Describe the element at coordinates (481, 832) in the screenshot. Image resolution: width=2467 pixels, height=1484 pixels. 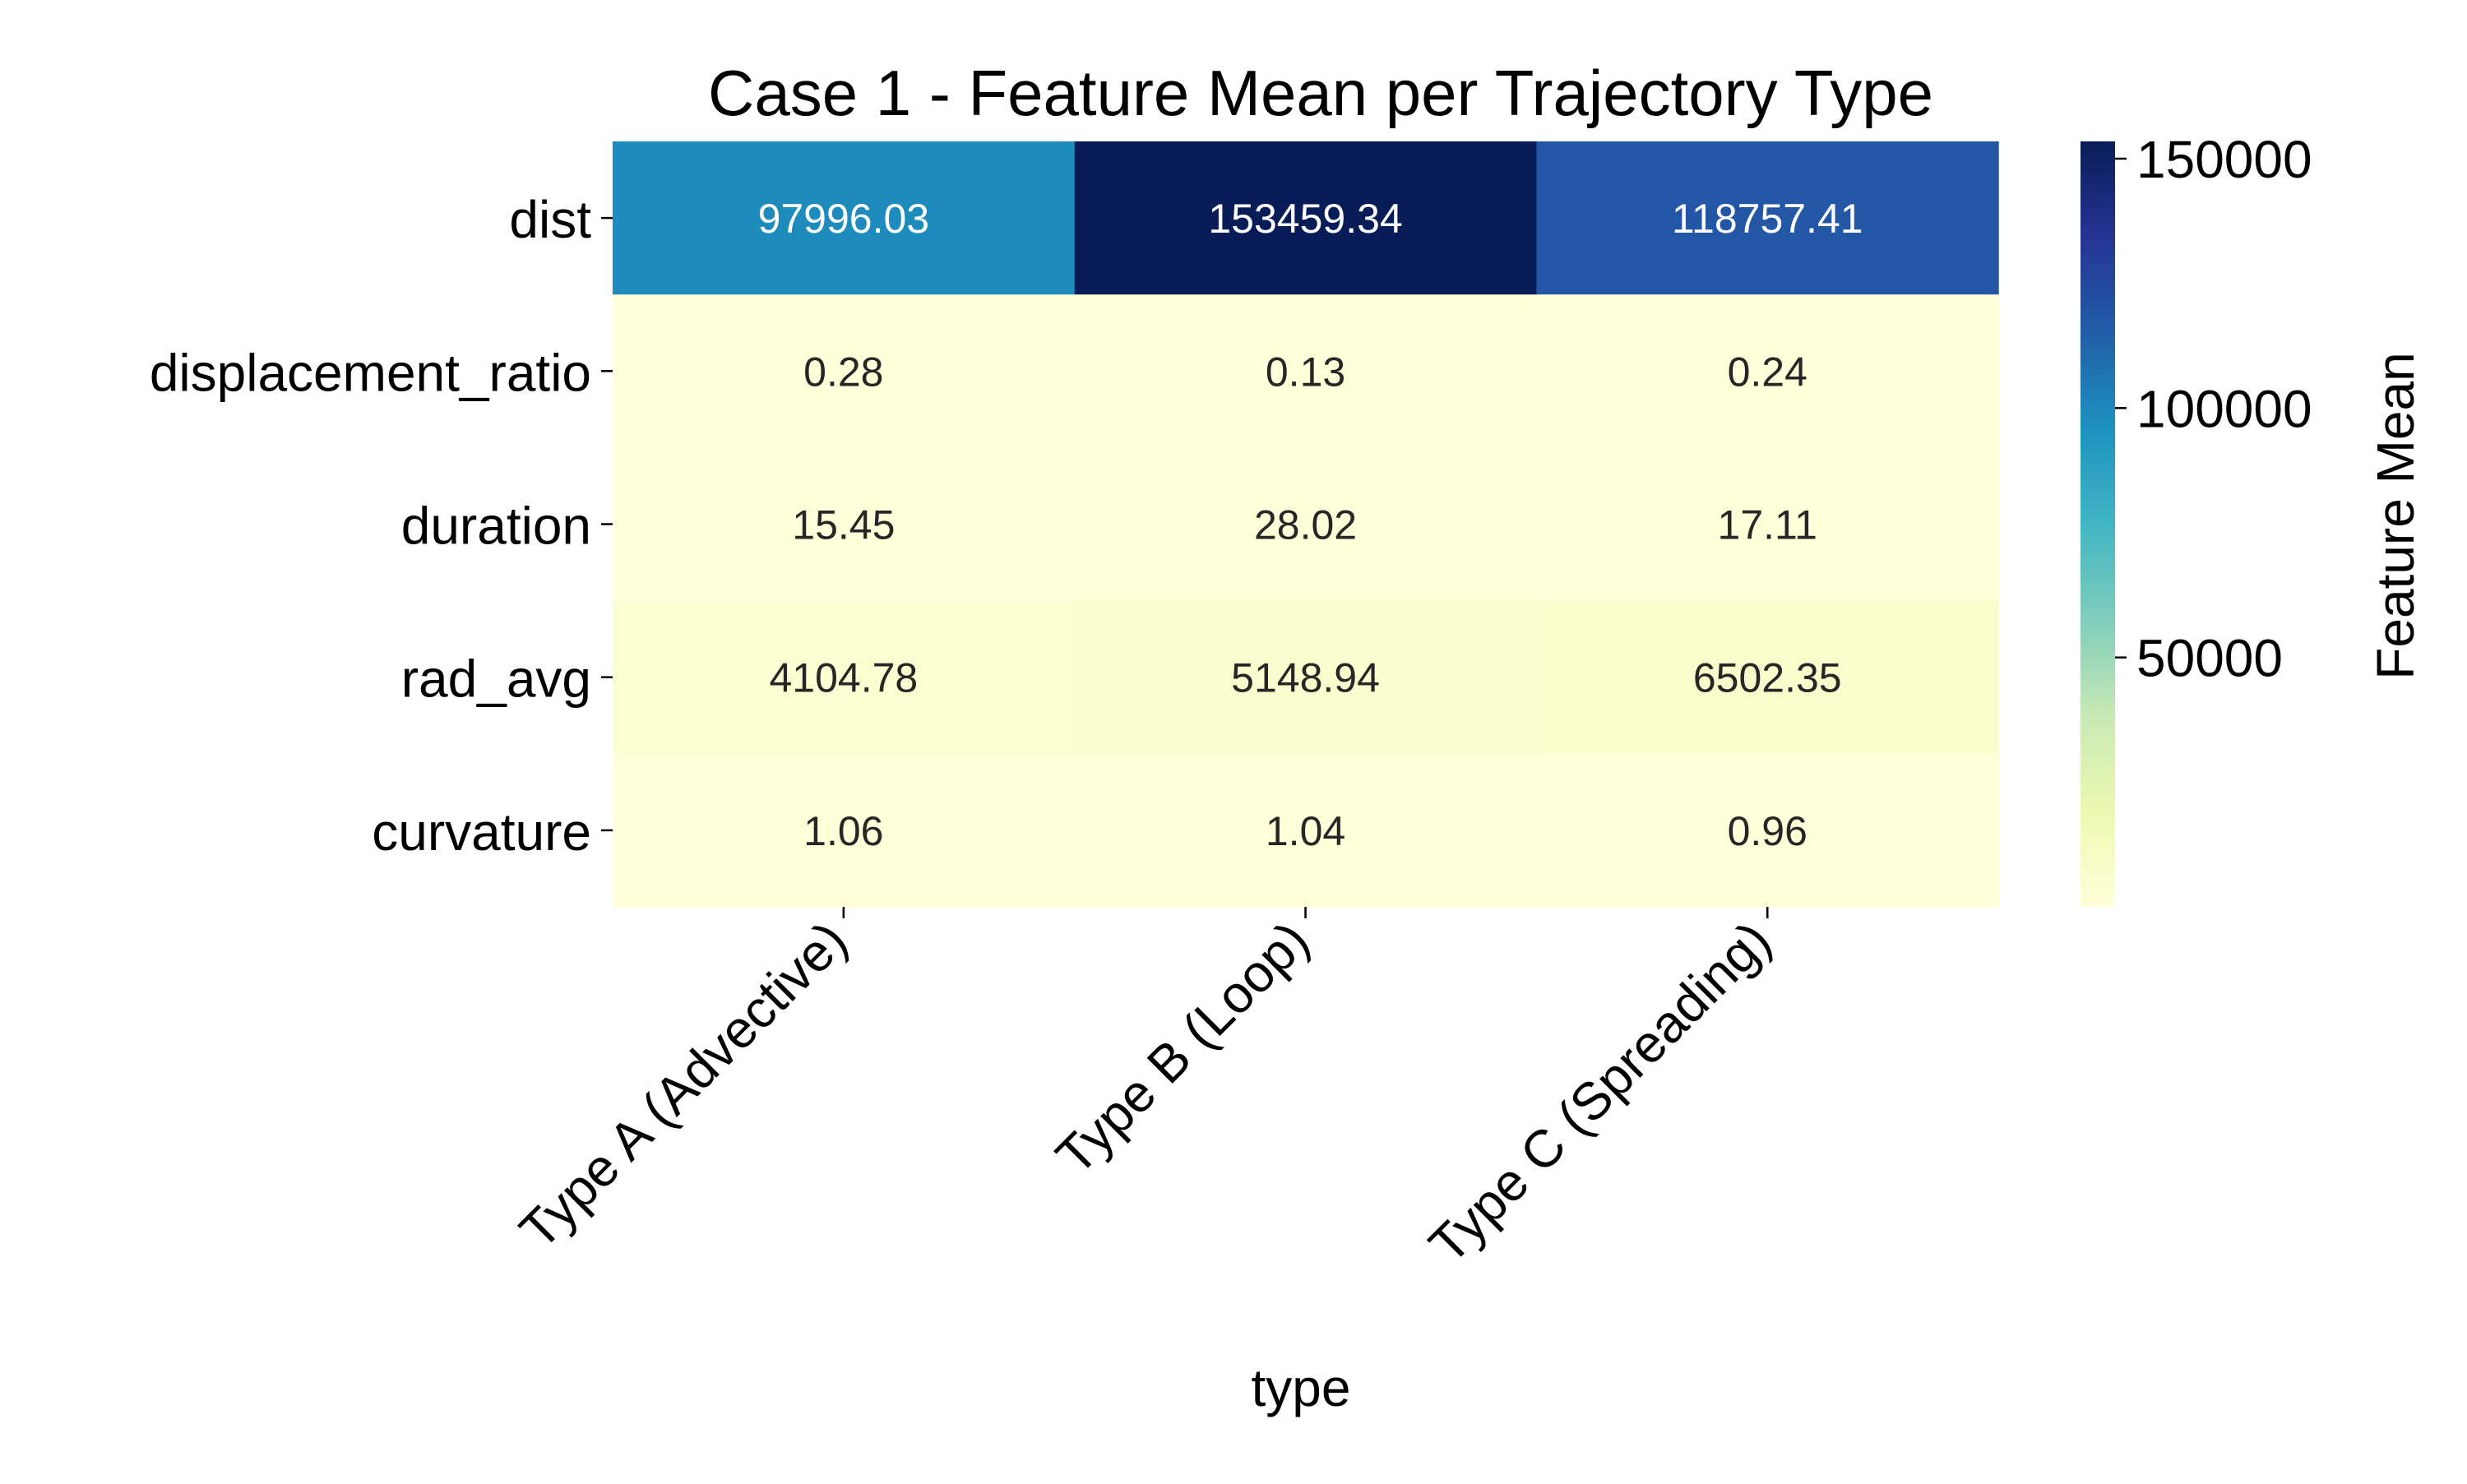
I see `y-tick-label: curvature` at that location.